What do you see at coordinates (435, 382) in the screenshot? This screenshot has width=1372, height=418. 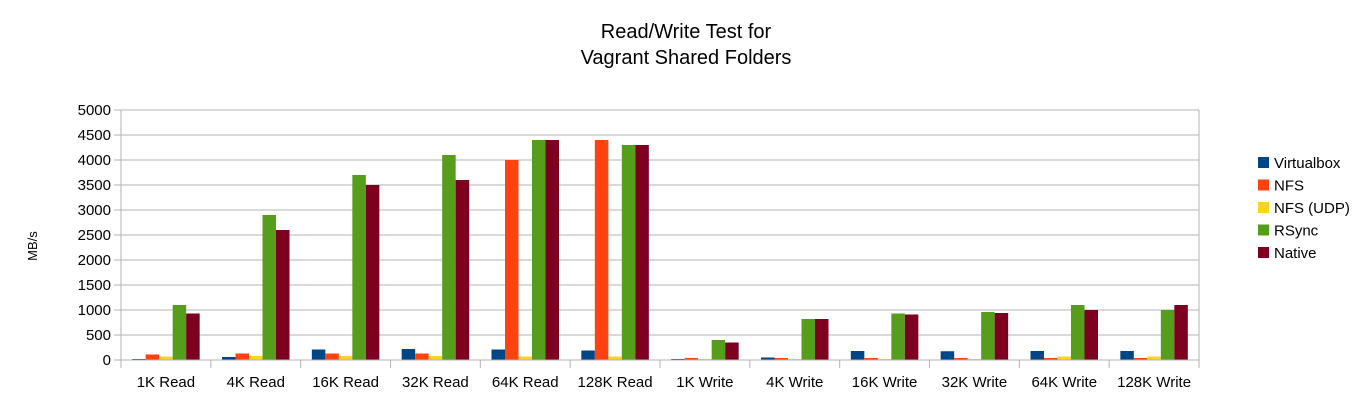 I see `x-tick-label: 32K Read` at bounding box center [435, 382].